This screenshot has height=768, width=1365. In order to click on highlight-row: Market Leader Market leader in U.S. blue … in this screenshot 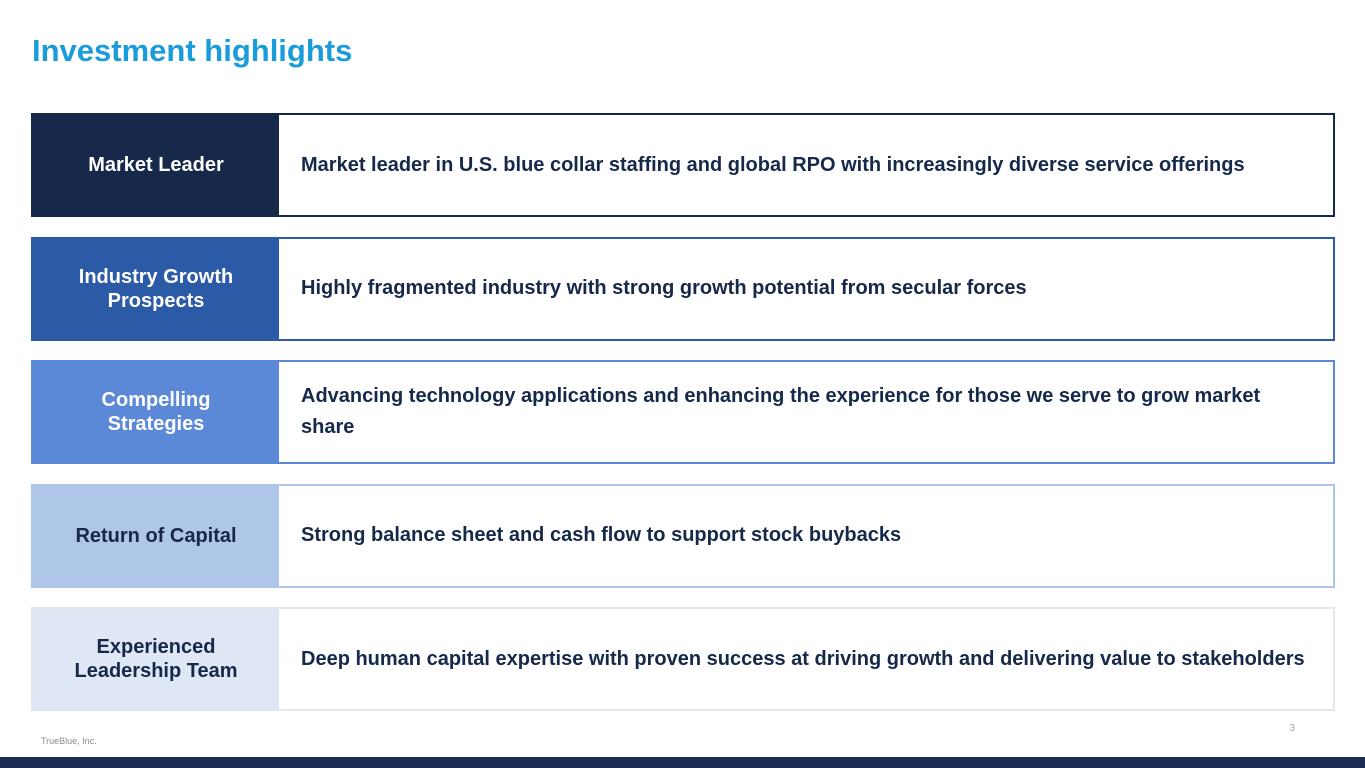, I will do `click(683, 165)`.